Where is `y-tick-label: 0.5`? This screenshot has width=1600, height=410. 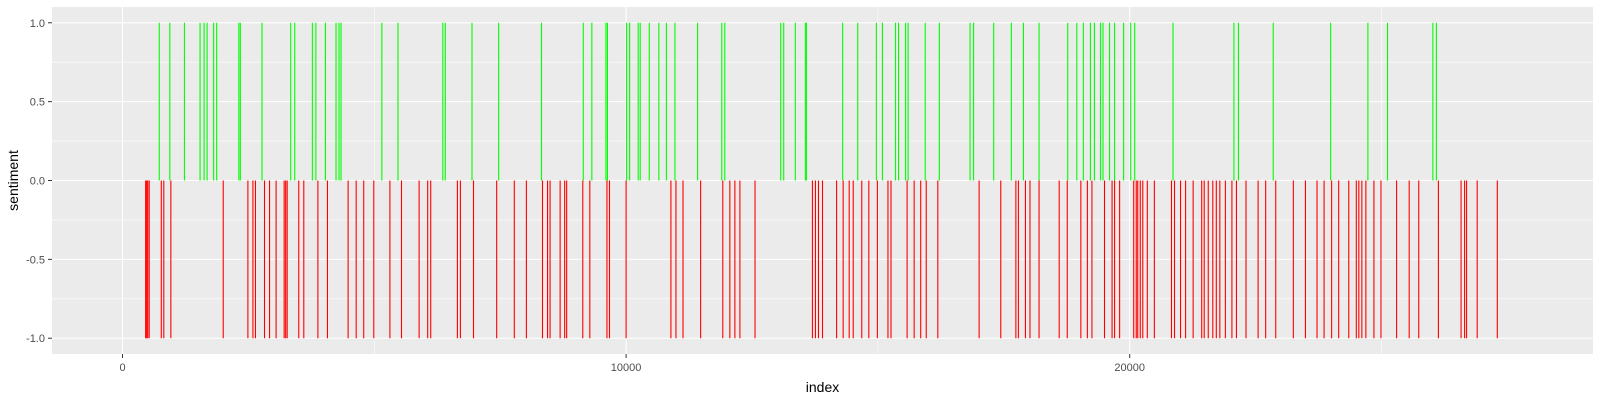
y-tick-label: 0.5 is located at coordinates (37, 103).